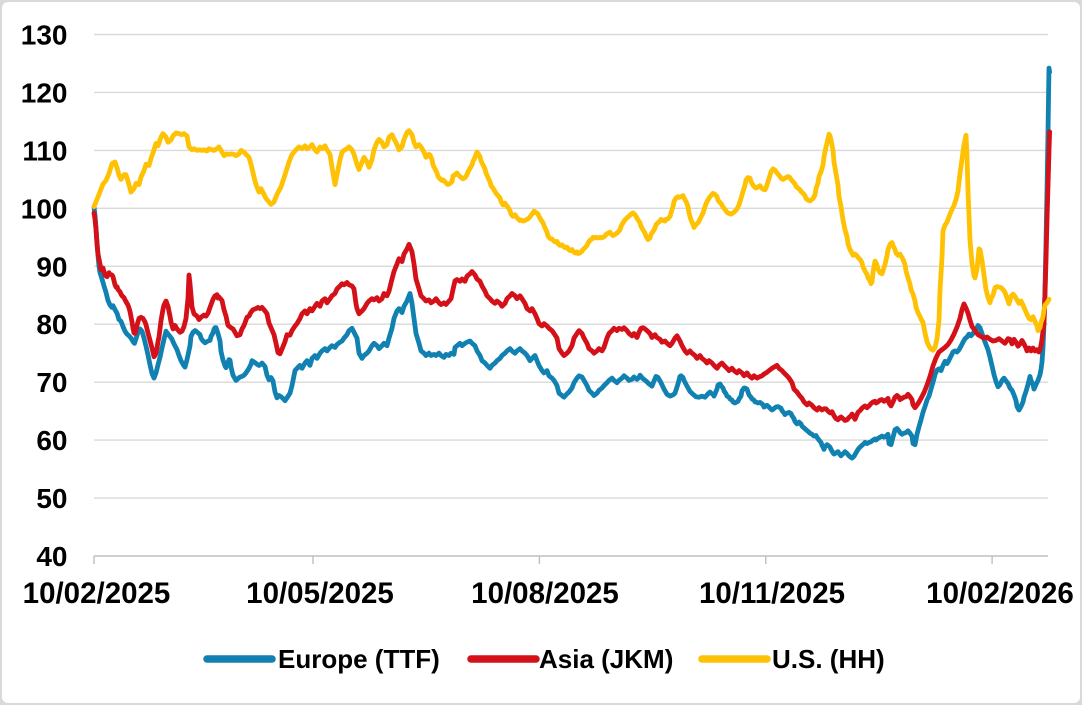 The image size is (1082, 705). Describe the element at coordinates (359, 659) in the screenshot. I see `svg-text: Europe (TTF)` at that location.